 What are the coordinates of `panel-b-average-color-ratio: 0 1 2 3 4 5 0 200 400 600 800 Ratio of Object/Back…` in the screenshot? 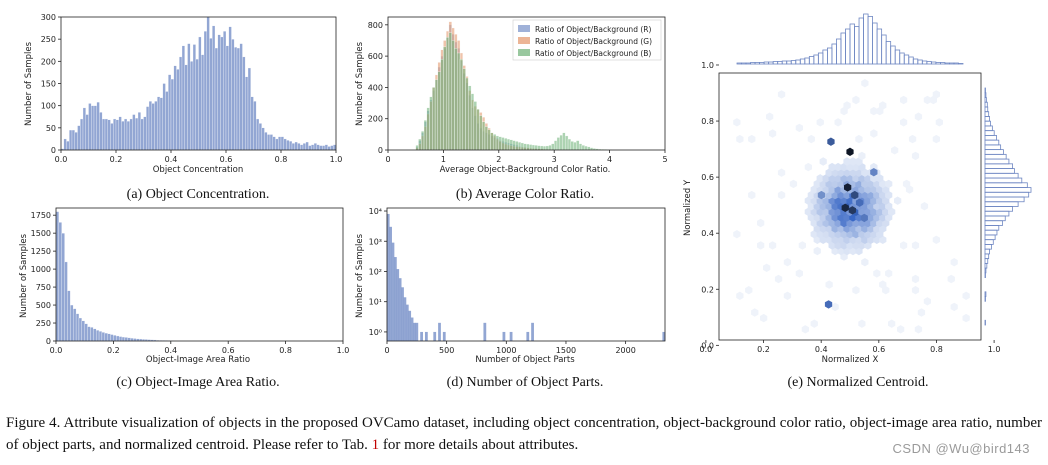 It's located at (511, 109).